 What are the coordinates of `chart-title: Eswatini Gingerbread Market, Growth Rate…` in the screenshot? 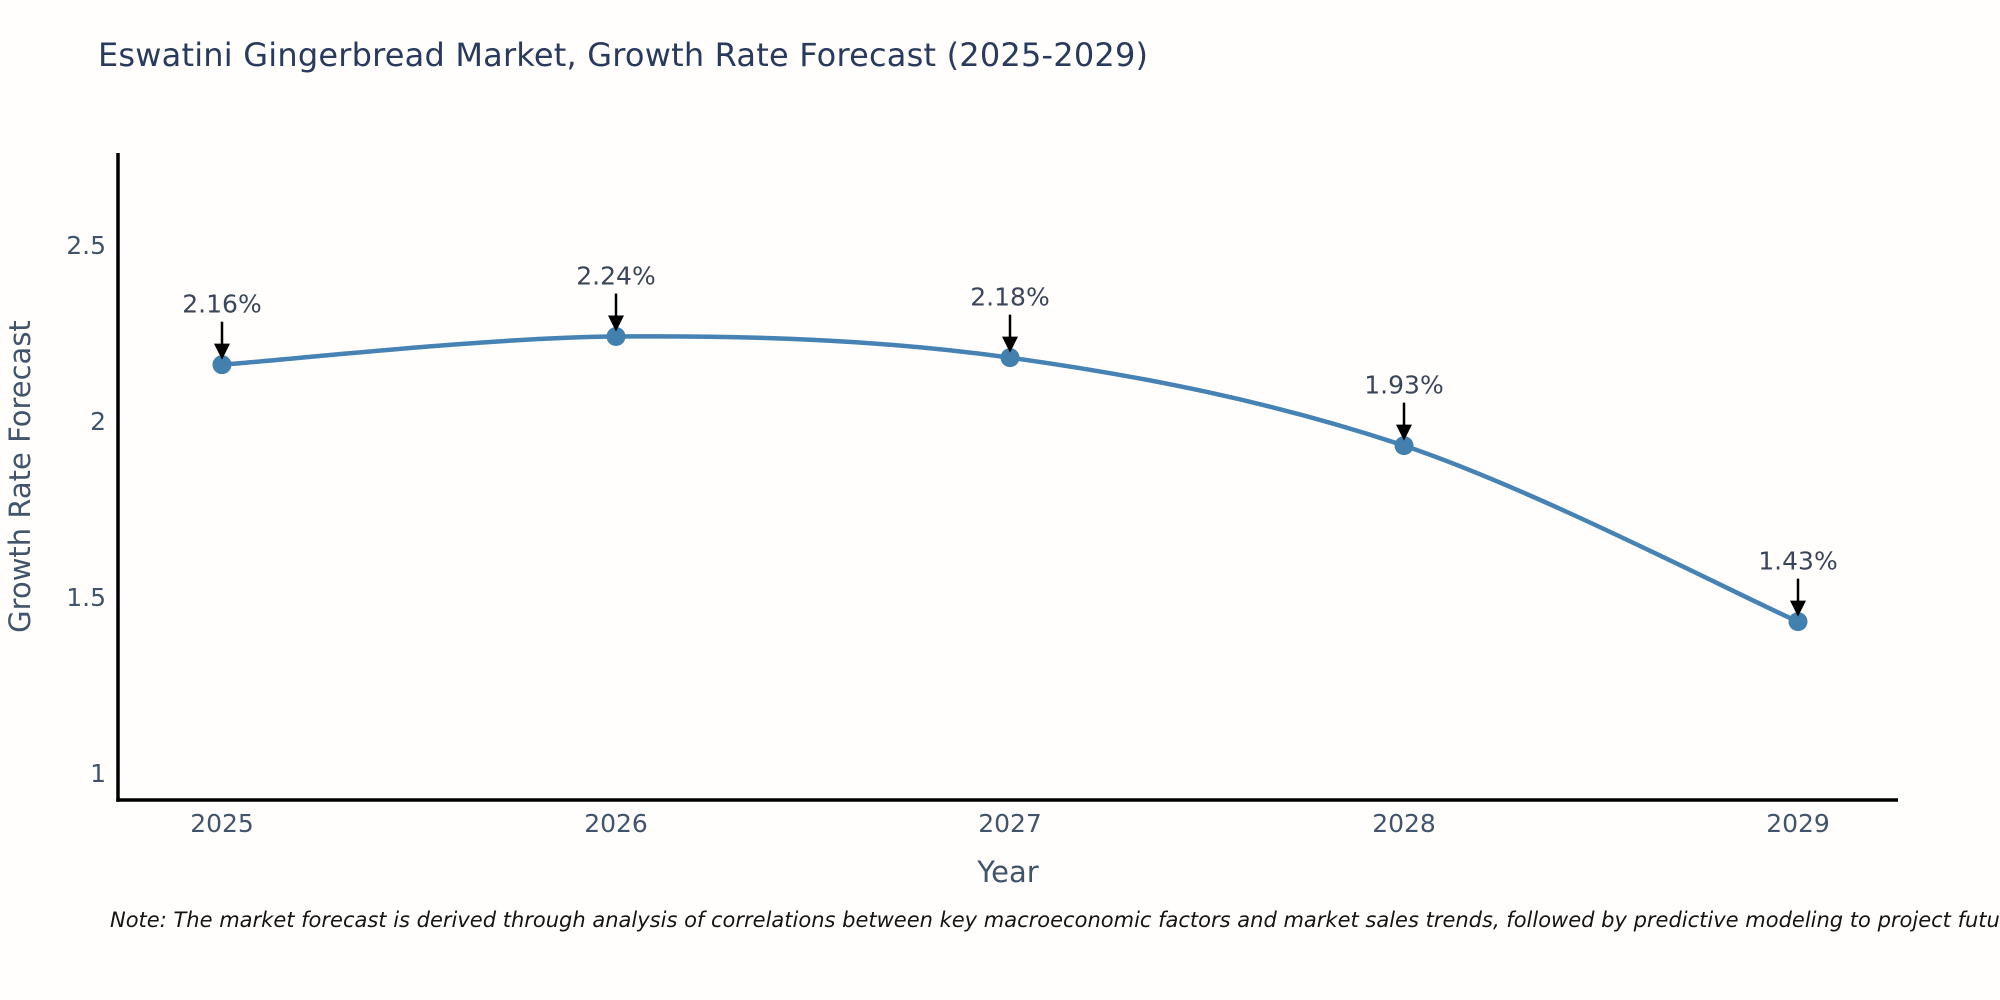 It's located at (623, 55).